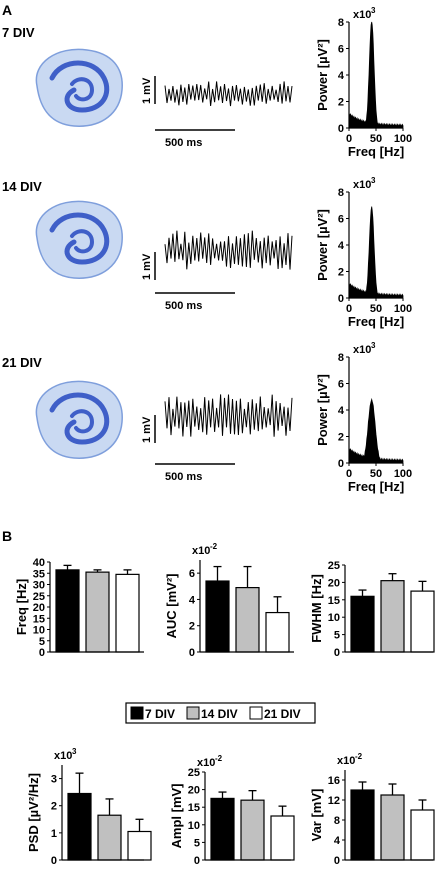 The image size is (440, 873). What do you see at coordinates (334, 781) in the screenshot?
I see `y-tick-label: 16` at bounding box center [334, 781].